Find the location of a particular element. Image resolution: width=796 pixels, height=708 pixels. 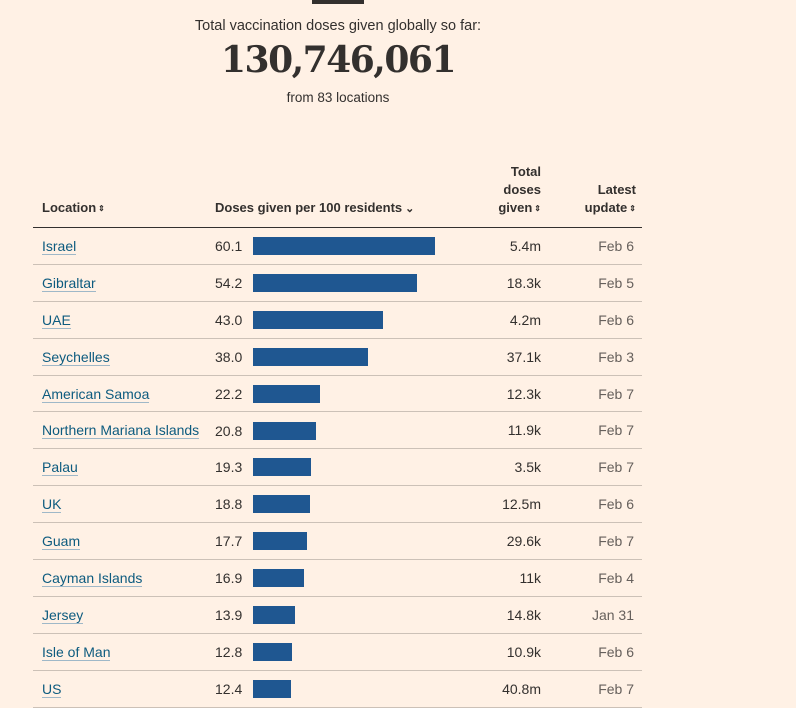

location-link: Palau is located at coordinates (60, 468).